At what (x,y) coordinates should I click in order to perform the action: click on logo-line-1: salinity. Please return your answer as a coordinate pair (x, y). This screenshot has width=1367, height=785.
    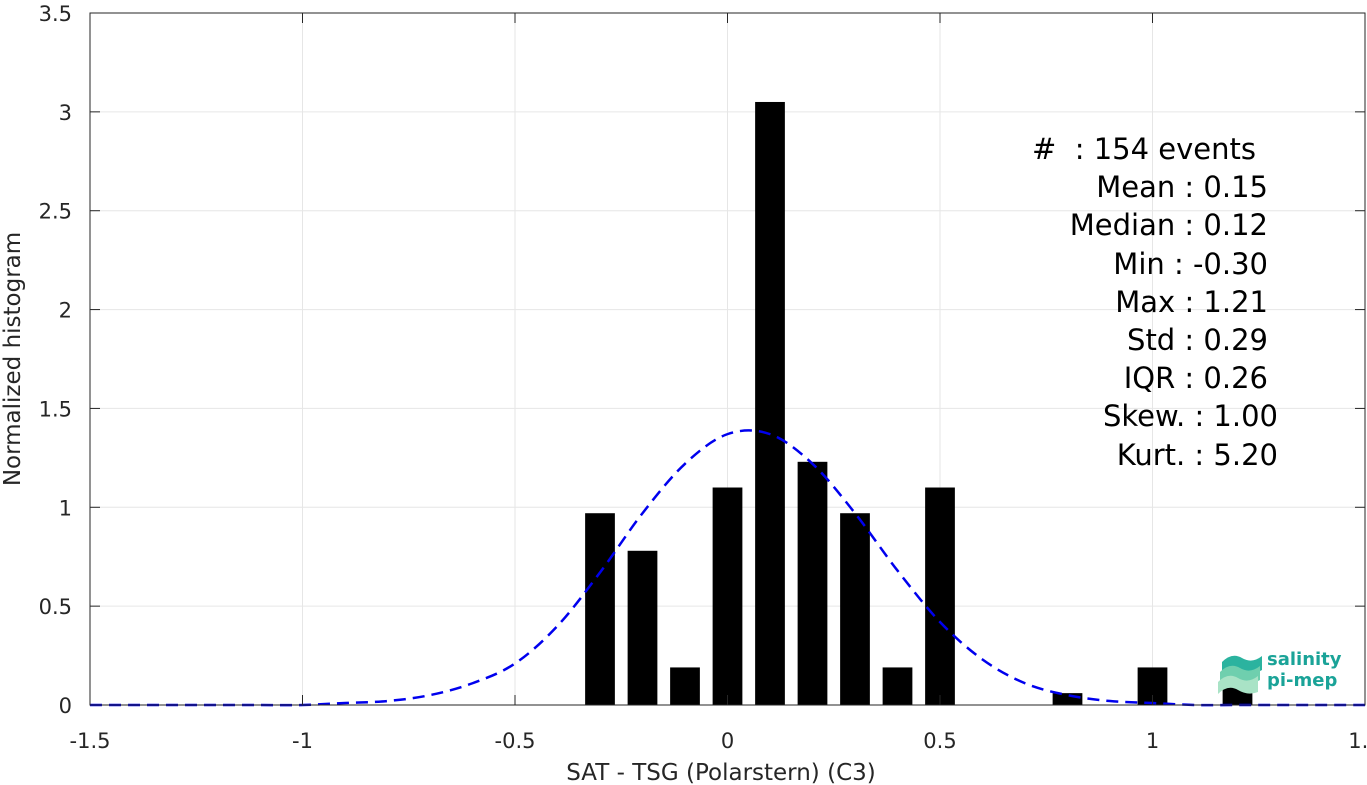
    Looking at the image, I should click on (1304, 659).